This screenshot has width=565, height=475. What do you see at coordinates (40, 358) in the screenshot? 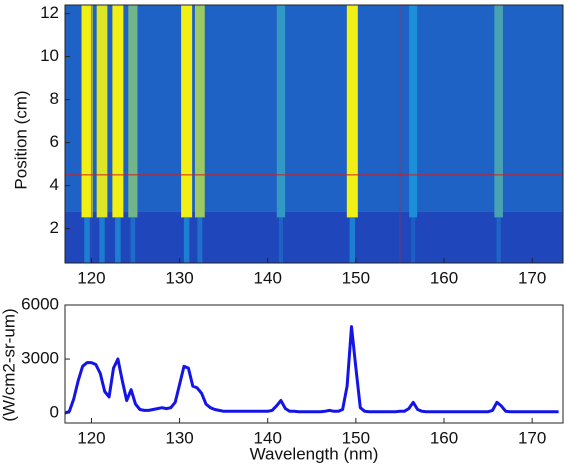
I see `y-tick-label: 3000` at bounding box center [40, 358].